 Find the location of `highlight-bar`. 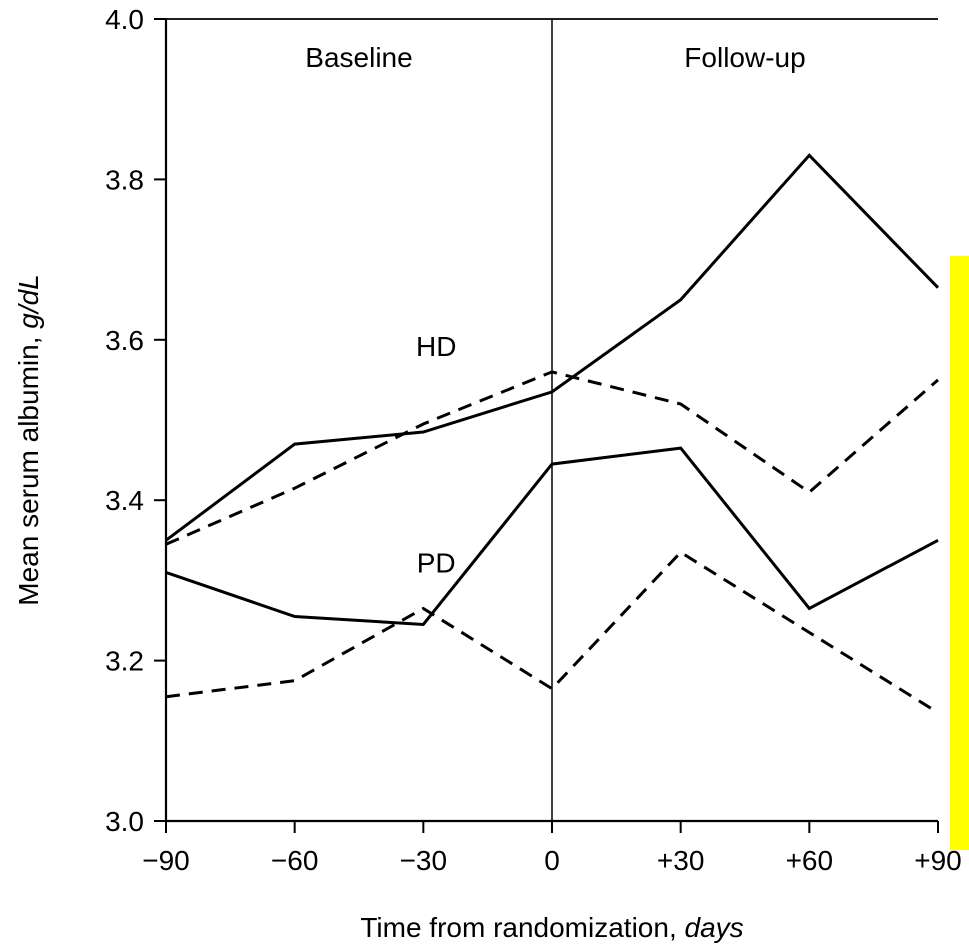

highlight-bar is located at coordinates (959, 553).